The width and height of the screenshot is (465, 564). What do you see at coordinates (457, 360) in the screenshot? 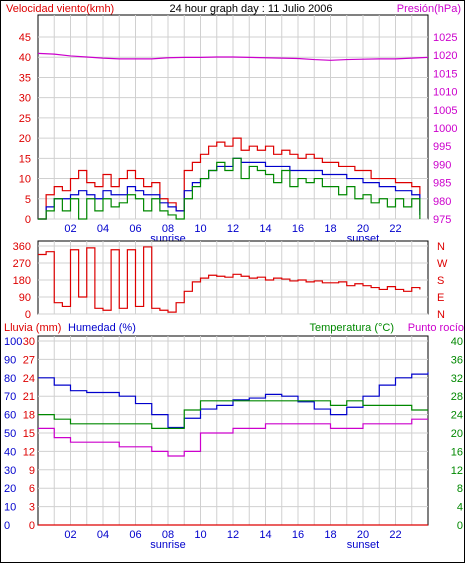
I see `temperature-tick-label: 36` at bounding box center [457, 360].